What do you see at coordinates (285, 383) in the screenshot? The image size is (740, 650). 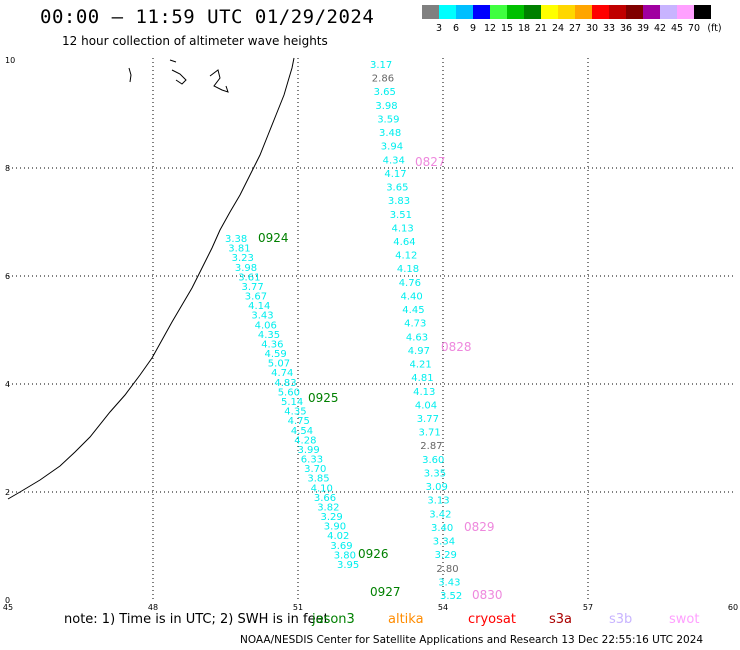 I see `swh-value: 4.83` at bounding box center [285, 383].